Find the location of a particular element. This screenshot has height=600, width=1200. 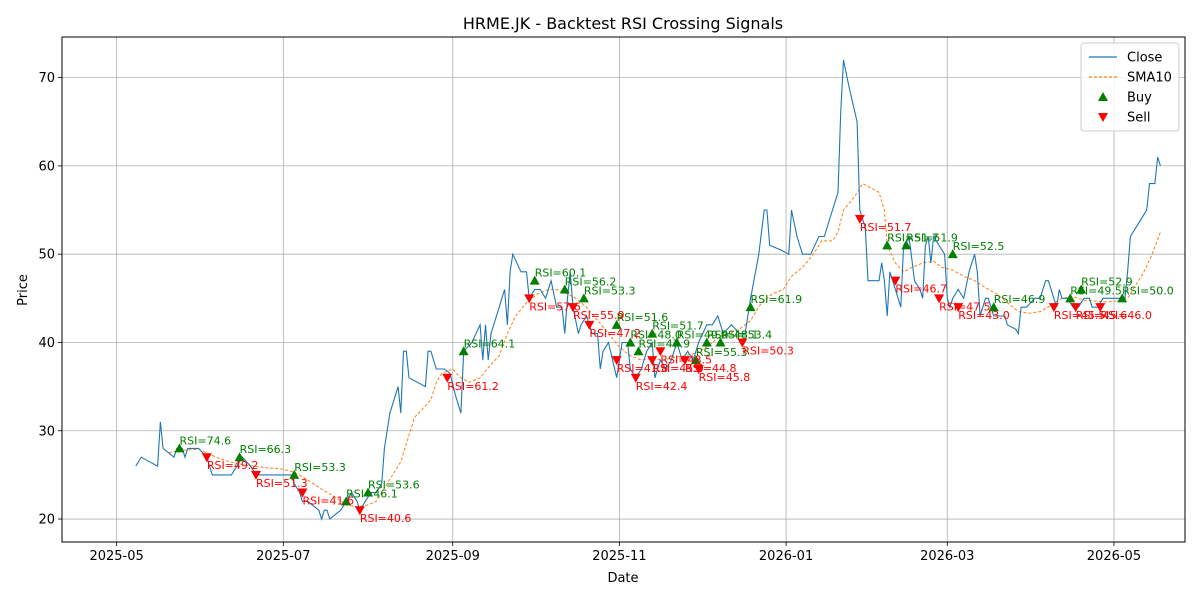

sell-annotation: RSI=55.9 is located at coordinates (599, 315).